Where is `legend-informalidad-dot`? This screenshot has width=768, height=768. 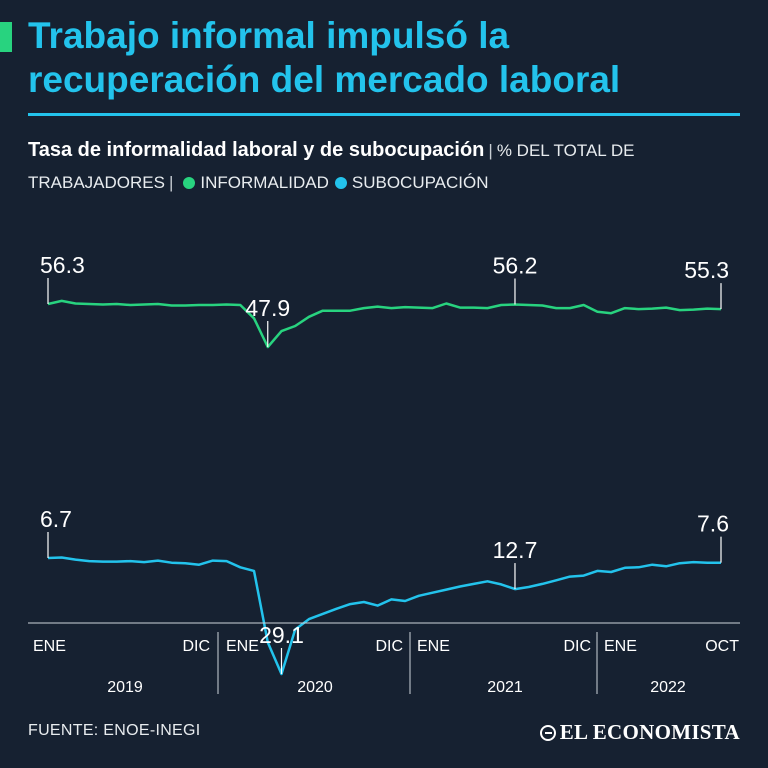
legend-informalidad-dot is located at coordinates (189, 183).